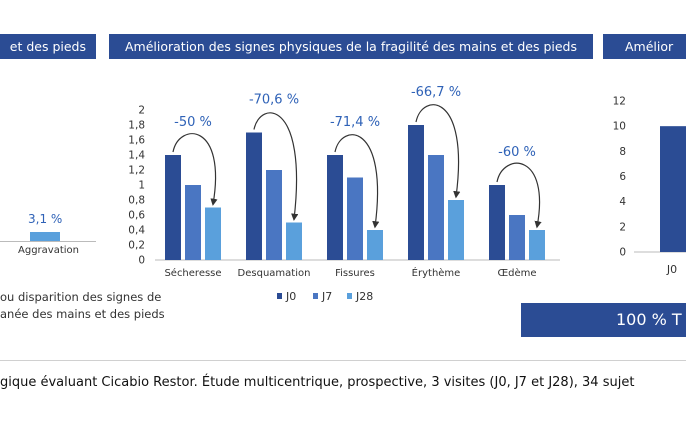 This screenshot has height=430, width=686. Describe the element at coordinates (436, 272) in the screenshot. I see `category-label: Érythème` at that location.